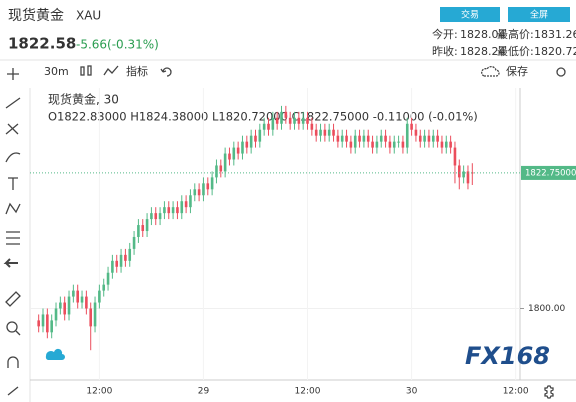  Describe the element at coordinates (546, 309) in the screenshot. I see `y-tick-label: 1800.00` at that location.